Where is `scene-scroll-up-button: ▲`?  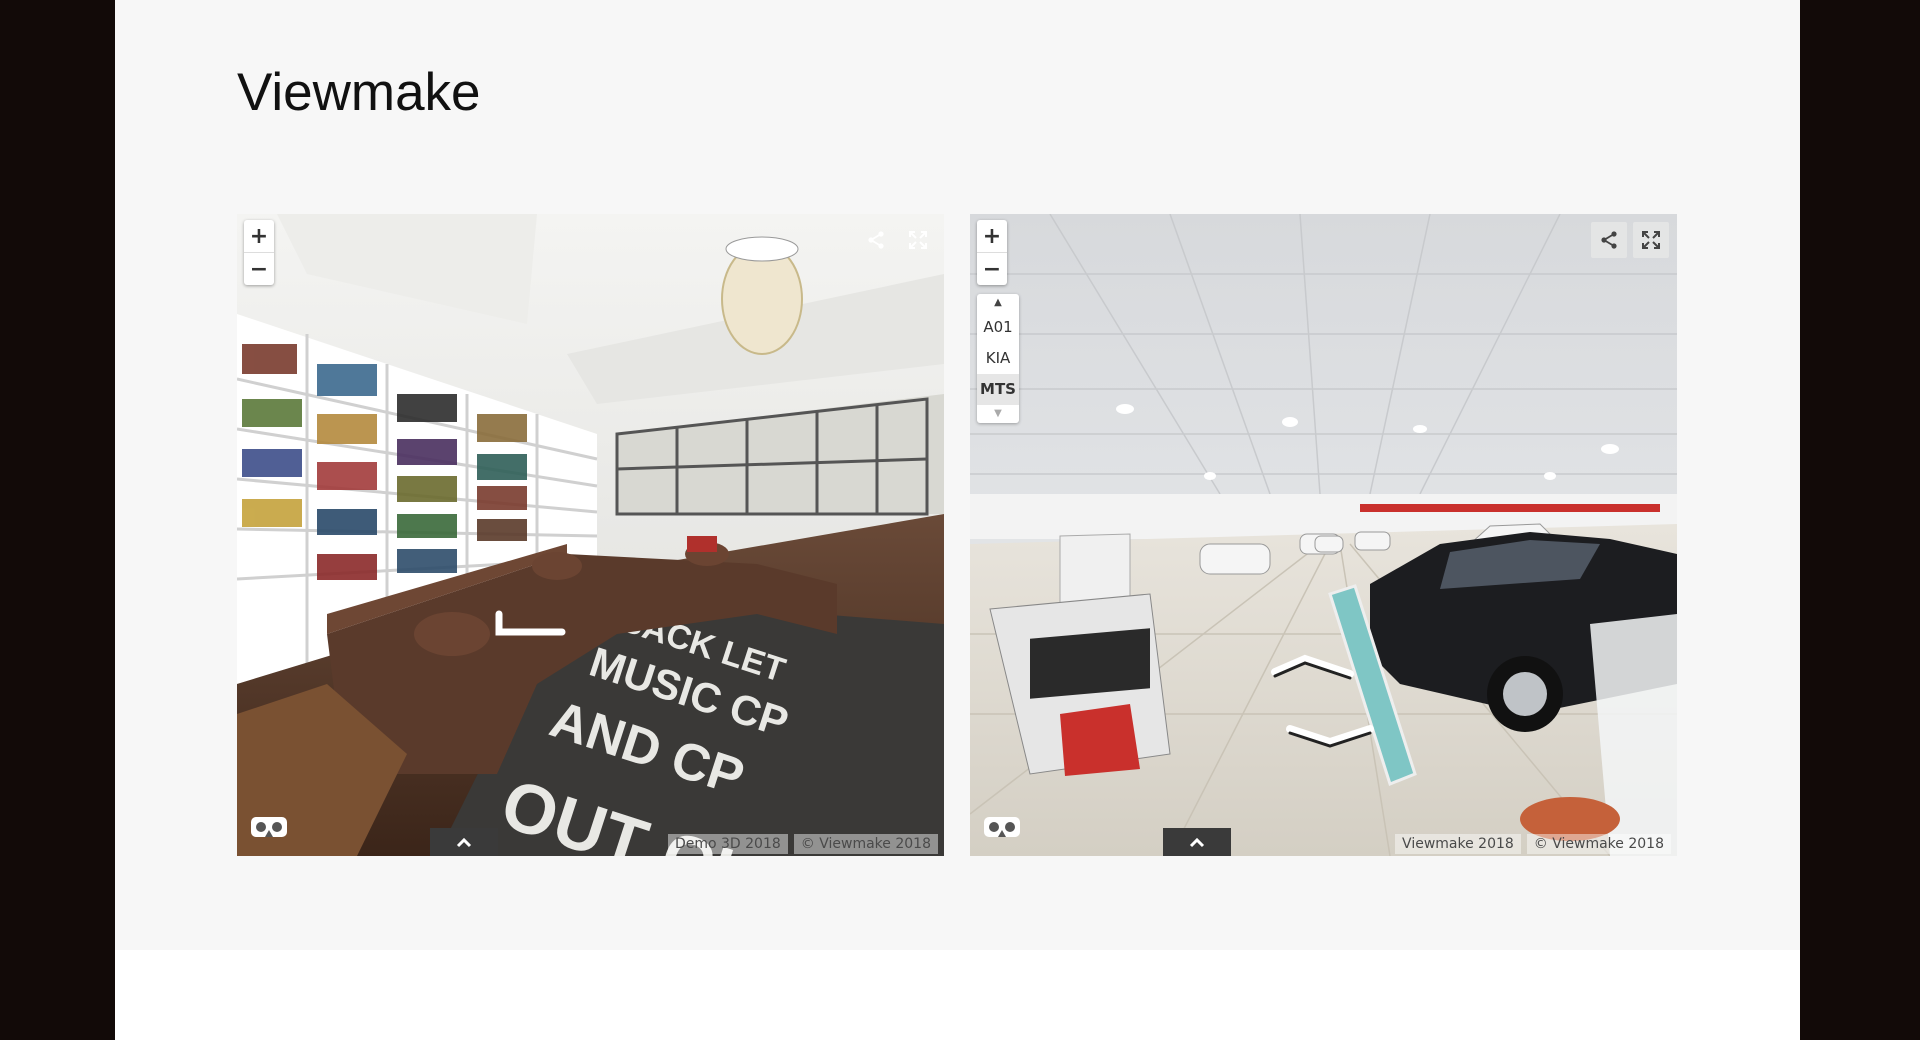 scene-scroll-up-button: ▲ is located at coordinates (998, 302).